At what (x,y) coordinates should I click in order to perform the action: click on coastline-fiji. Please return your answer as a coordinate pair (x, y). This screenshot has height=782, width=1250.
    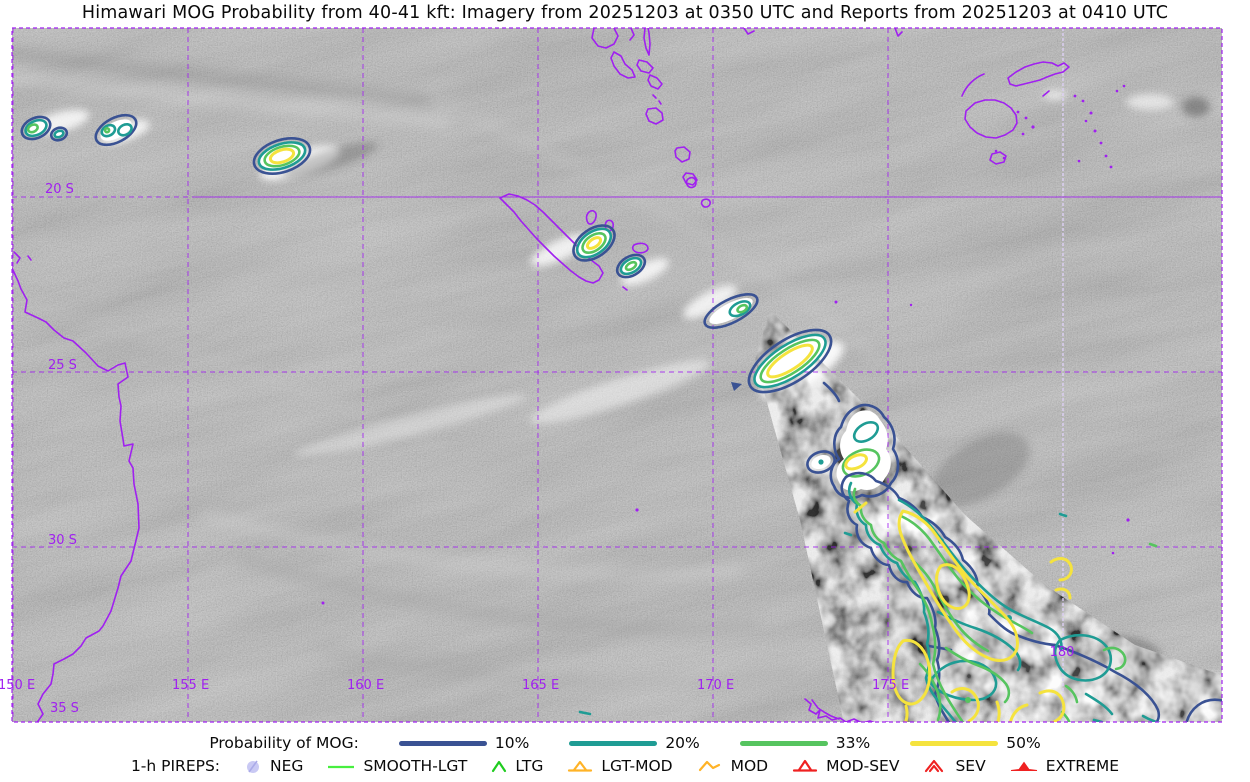
    Looking at the image, I should click on (1015, 113).